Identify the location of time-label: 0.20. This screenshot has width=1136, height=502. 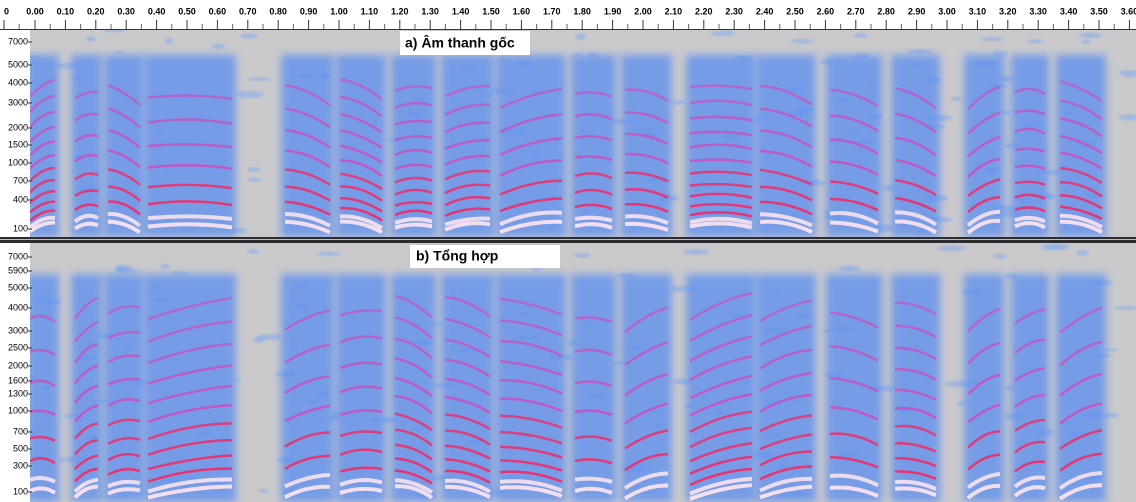
(96, 11).